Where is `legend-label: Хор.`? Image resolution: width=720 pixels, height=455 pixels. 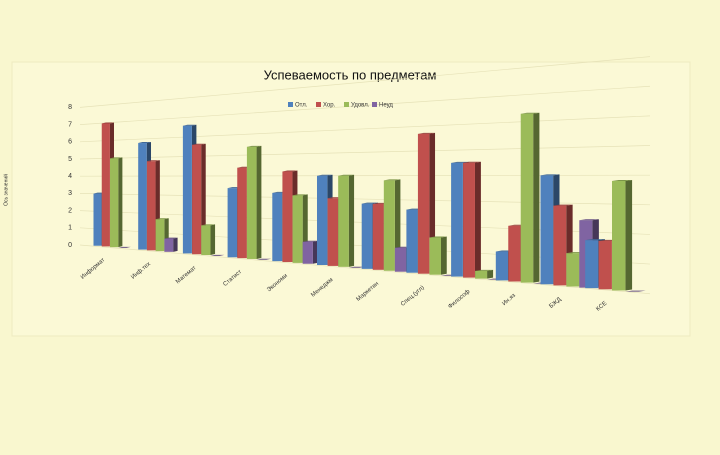 legend-label: Хор. is located at coordinates (329, 106).